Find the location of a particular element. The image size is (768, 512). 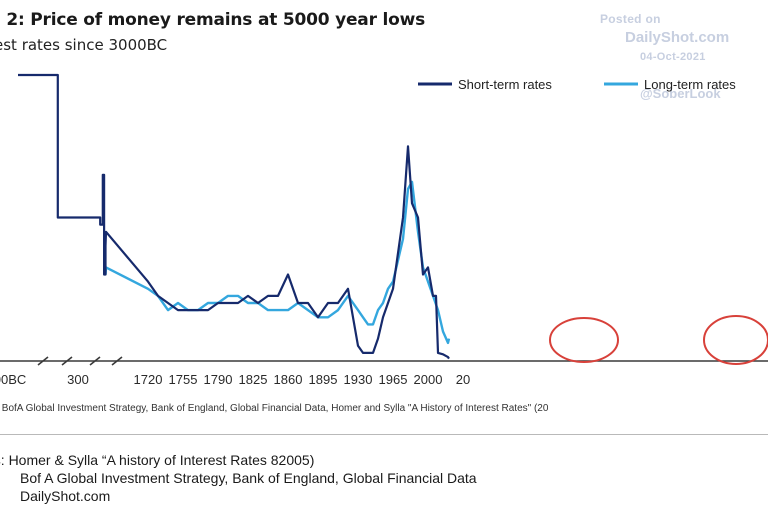

x-tick-label: 00BC is located at coordinates (13, 379).